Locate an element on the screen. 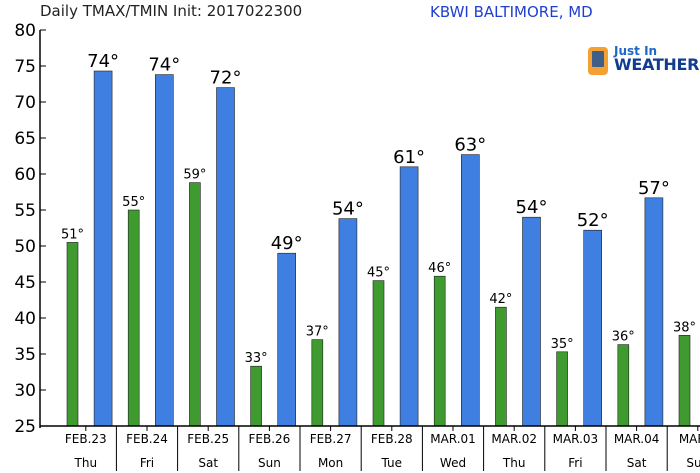 The width and height of the screenshot is (700, 473). tmin-value-label: 33° is located at coordinates (256, 358).